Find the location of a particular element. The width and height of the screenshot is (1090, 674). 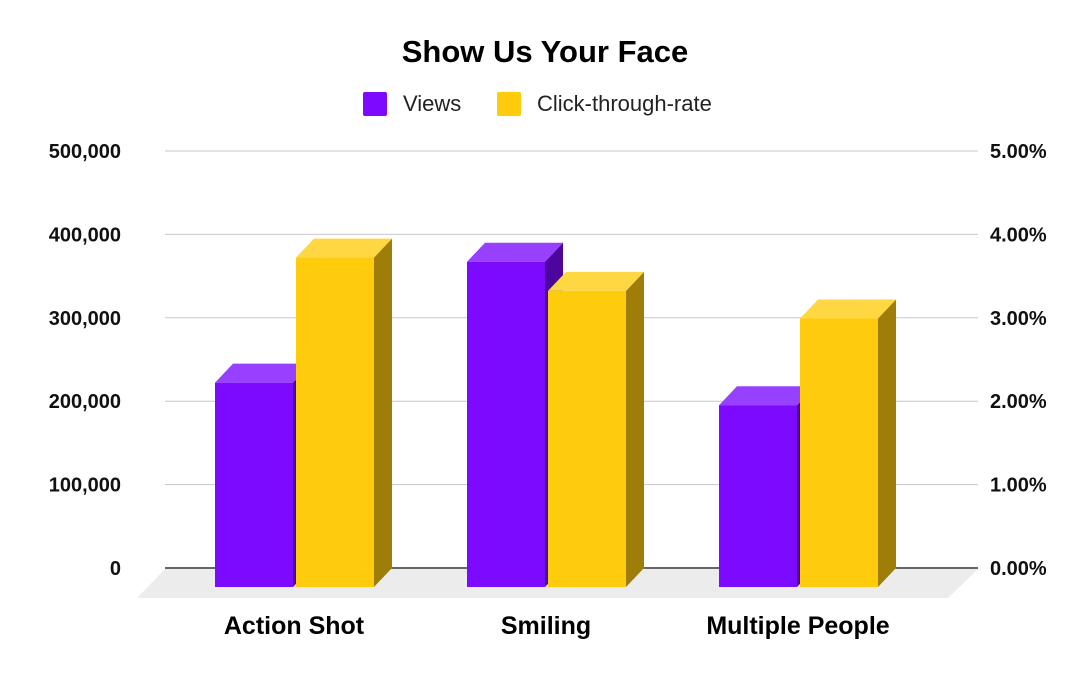

legend-swatch-click-through-rate is located at coordinates (509, 104).